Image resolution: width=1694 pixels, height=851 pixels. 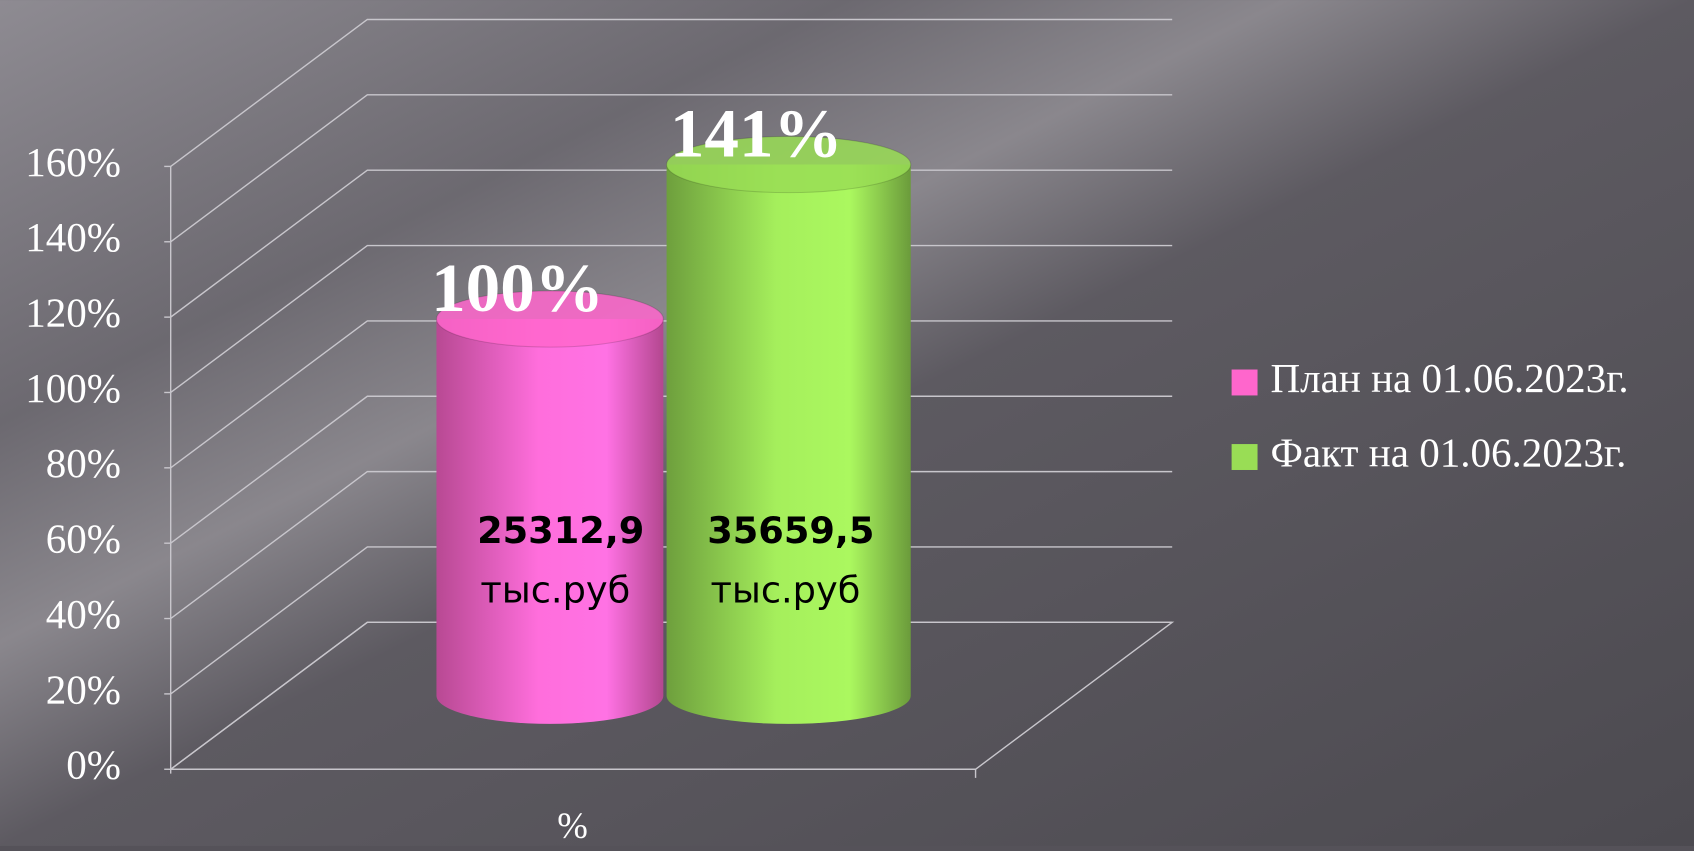 I want to click on y-tick-label: 120%, so click(x=73, y=313).